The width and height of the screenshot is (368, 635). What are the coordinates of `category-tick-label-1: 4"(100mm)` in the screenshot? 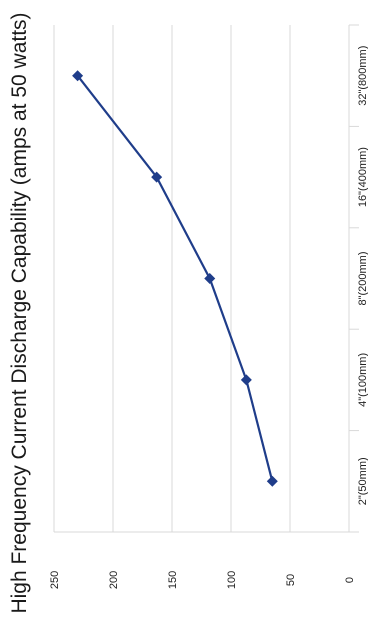 It's located at (362, 380).